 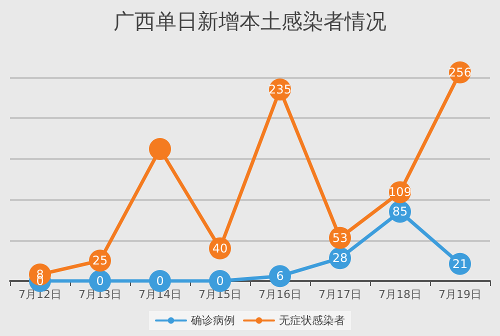 What do you see at coordinates (400, 294) in the screenshot?
I see `x-tick-label: 7月18日` at bounding box center [400, 294].